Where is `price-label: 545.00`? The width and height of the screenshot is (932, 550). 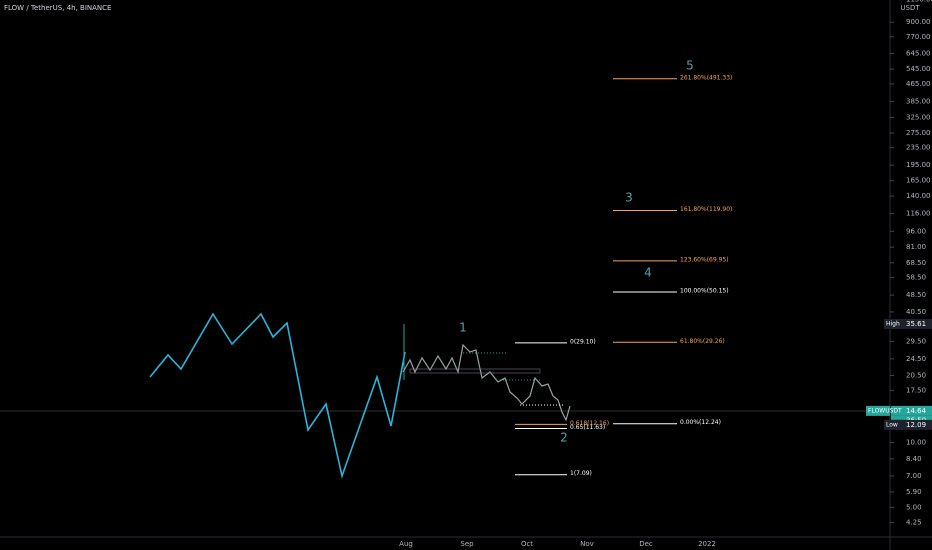 price-label: 545.00 is located at coordinates (918, 69).